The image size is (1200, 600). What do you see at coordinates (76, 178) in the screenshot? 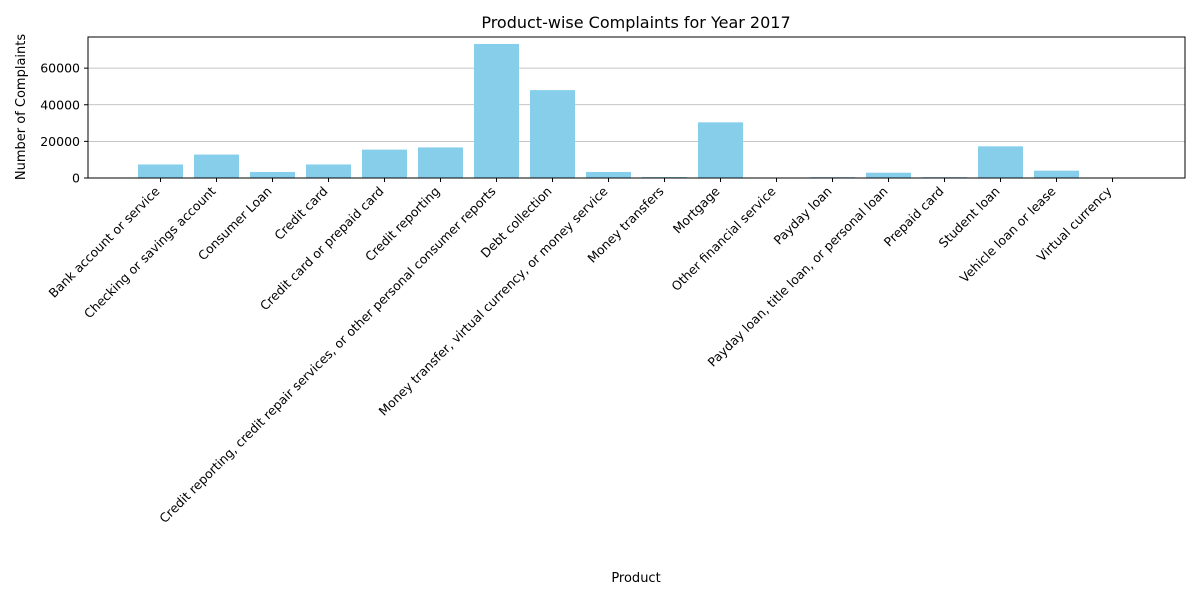
I see `y-tick-label: 0` at bounding box center [76, 178].